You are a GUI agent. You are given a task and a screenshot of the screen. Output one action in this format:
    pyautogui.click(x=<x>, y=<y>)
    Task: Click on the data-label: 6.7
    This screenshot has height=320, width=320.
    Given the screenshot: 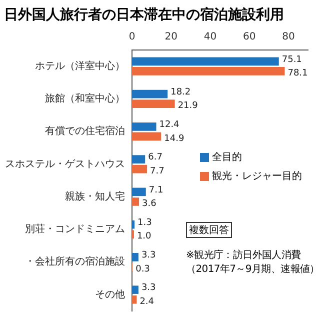 What is the action you would take?
    pyautogui.click(x=155, y=157)
    